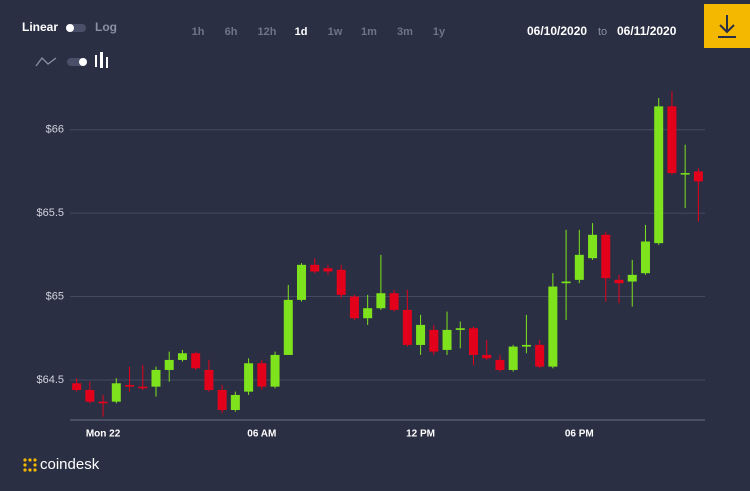 The width and height of the screenshot is (750, 491). I want to click on scale-linear: Linear, so click(40, 27).